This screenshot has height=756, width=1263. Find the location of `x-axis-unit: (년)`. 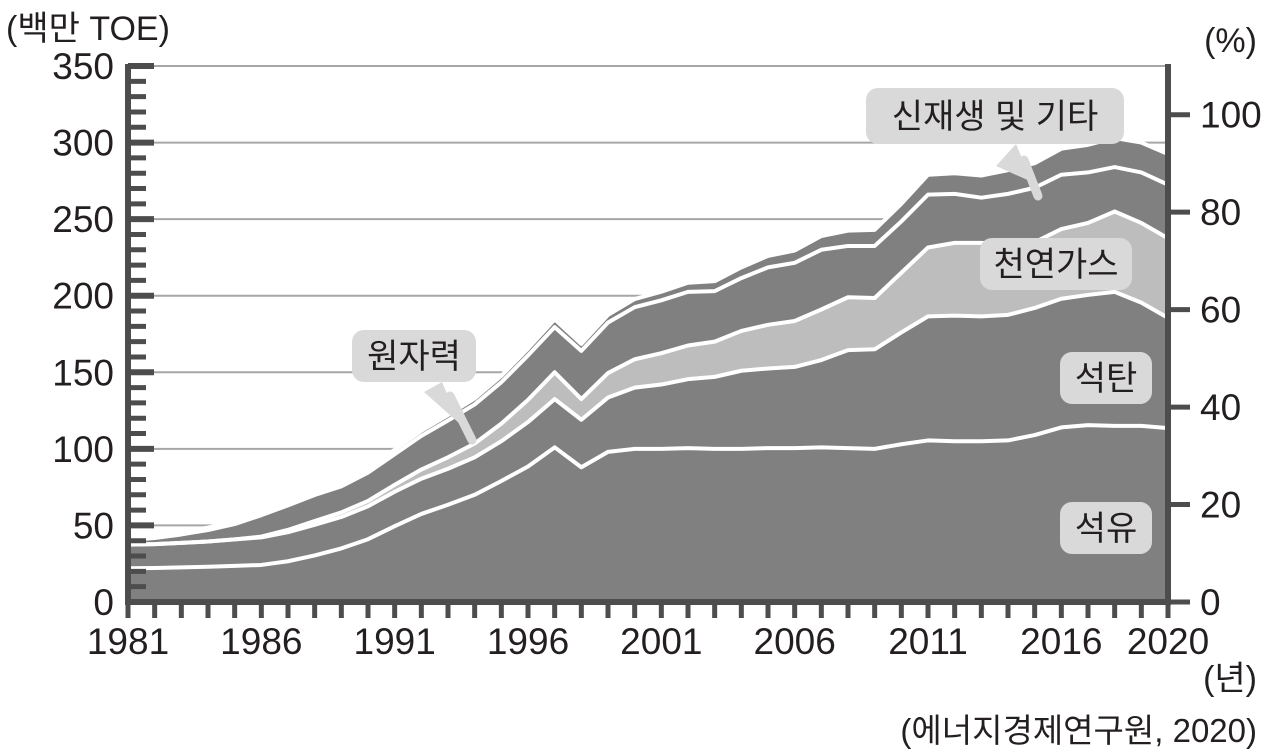

x-axis-unit: (년) is located at coordinates (1230, 679).